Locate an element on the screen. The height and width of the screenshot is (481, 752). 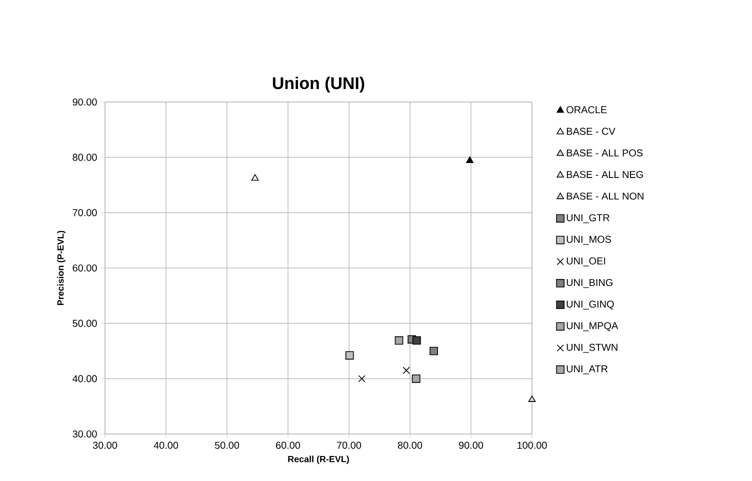
x-tick-label: 50.00 is located at coordinates (227, 445).